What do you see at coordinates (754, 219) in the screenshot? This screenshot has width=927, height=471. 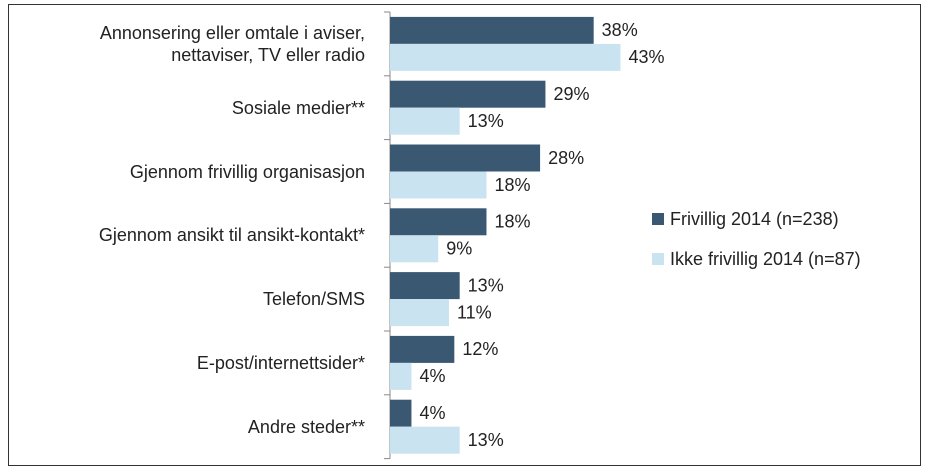 I see `legend-label: Frivillig 2014 (n=238)` at bounding box center [754, 219].